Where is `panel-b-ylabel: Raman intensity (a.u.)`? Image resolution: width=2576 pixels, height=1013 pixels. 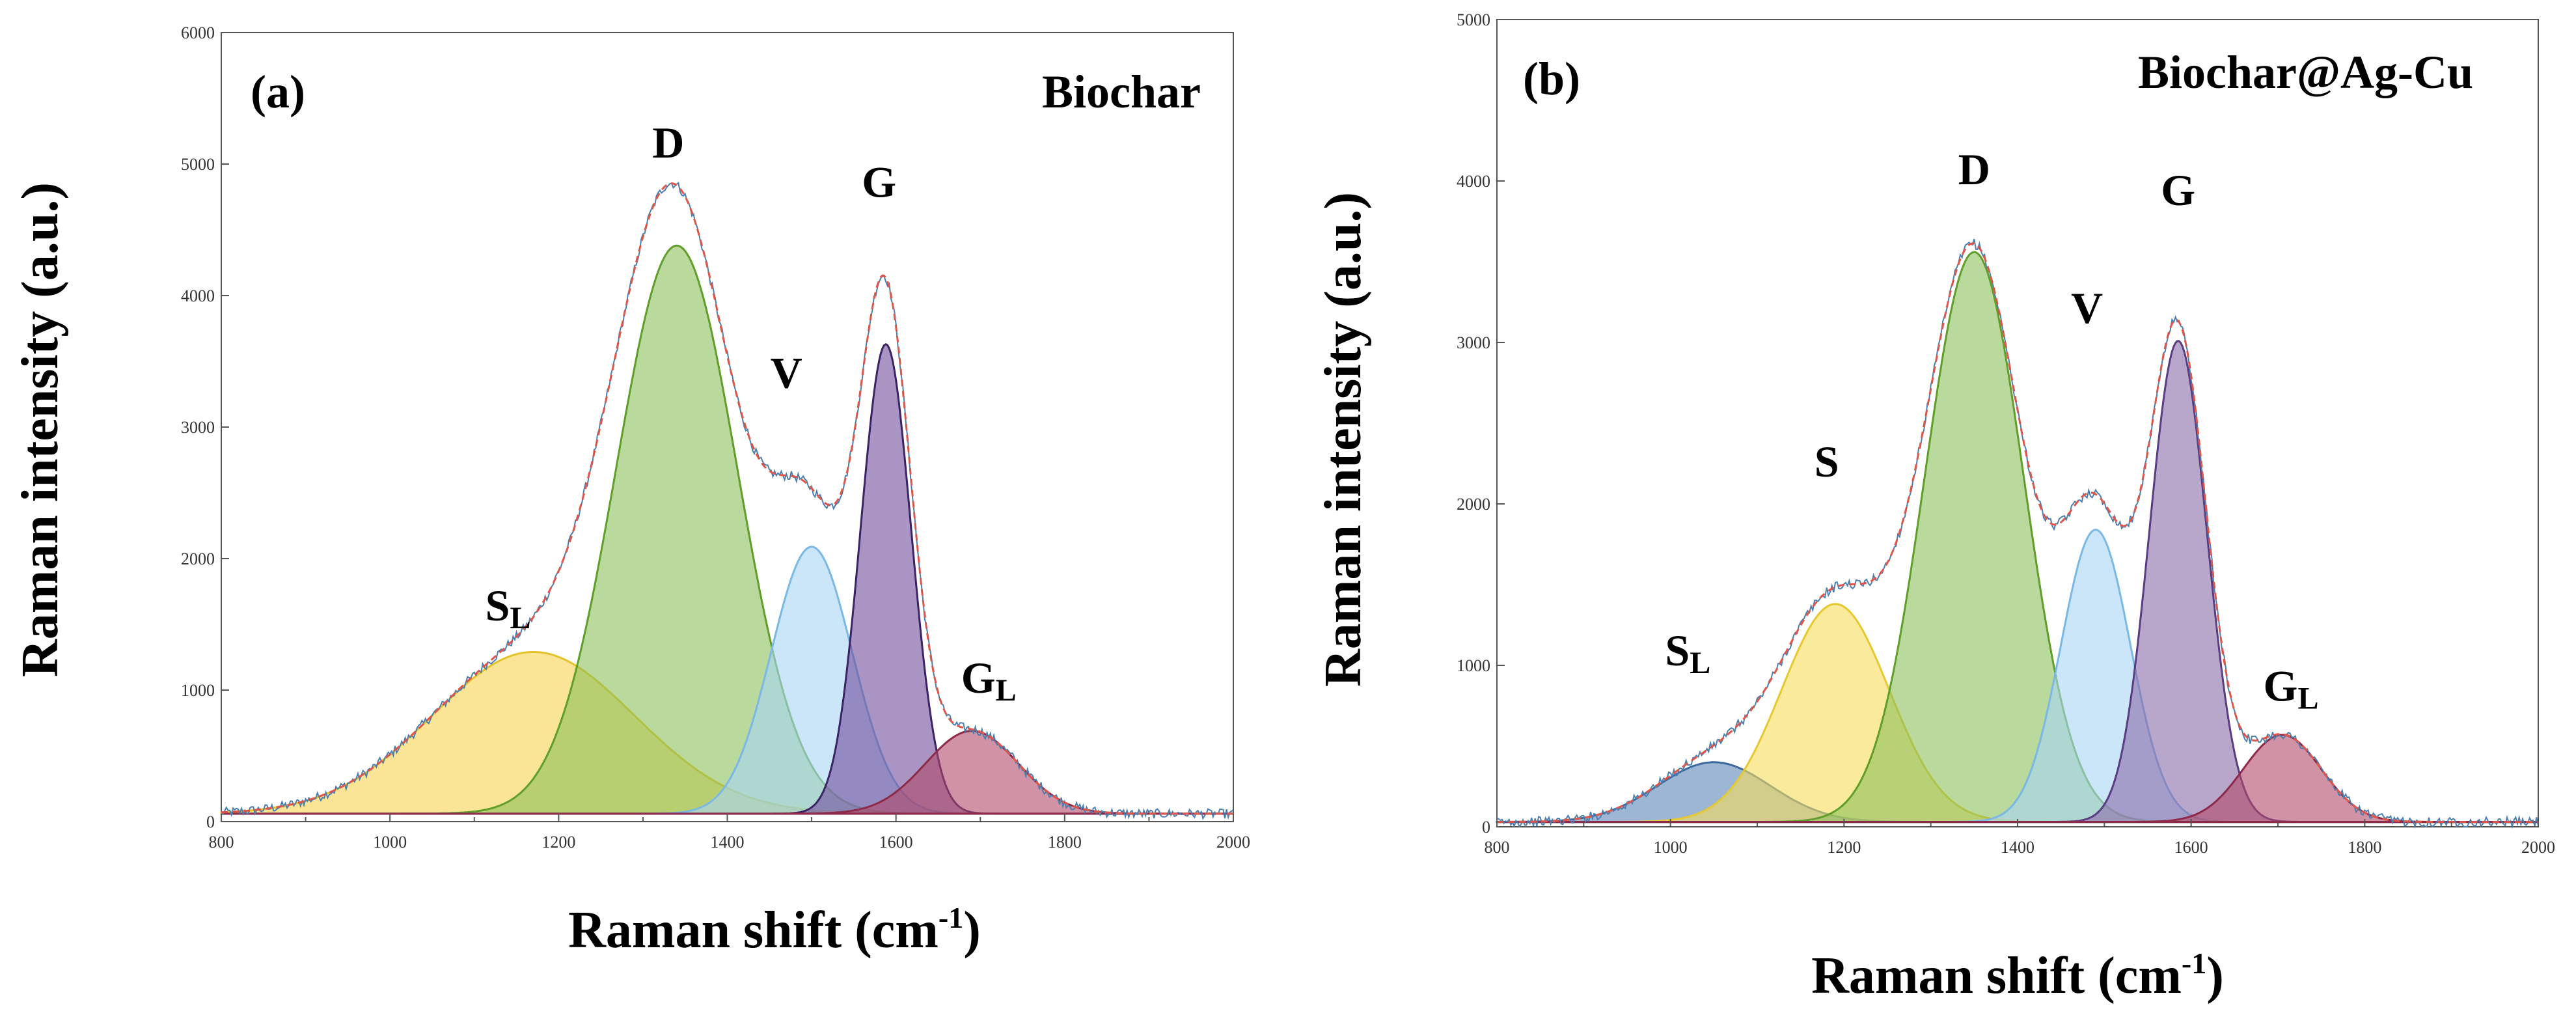 panel-b-ylabel: Raman intensity (a.u.) is located at coordinates (1344, 439).